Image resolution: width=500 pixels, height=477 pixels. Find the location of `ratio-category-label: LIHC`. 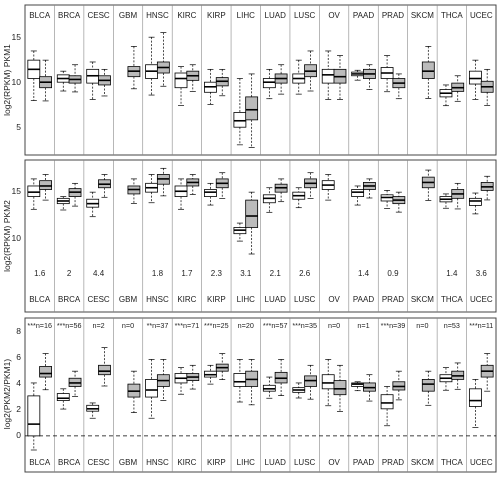

ratio-category-label: LIHC is located at coordinates (246, 462).